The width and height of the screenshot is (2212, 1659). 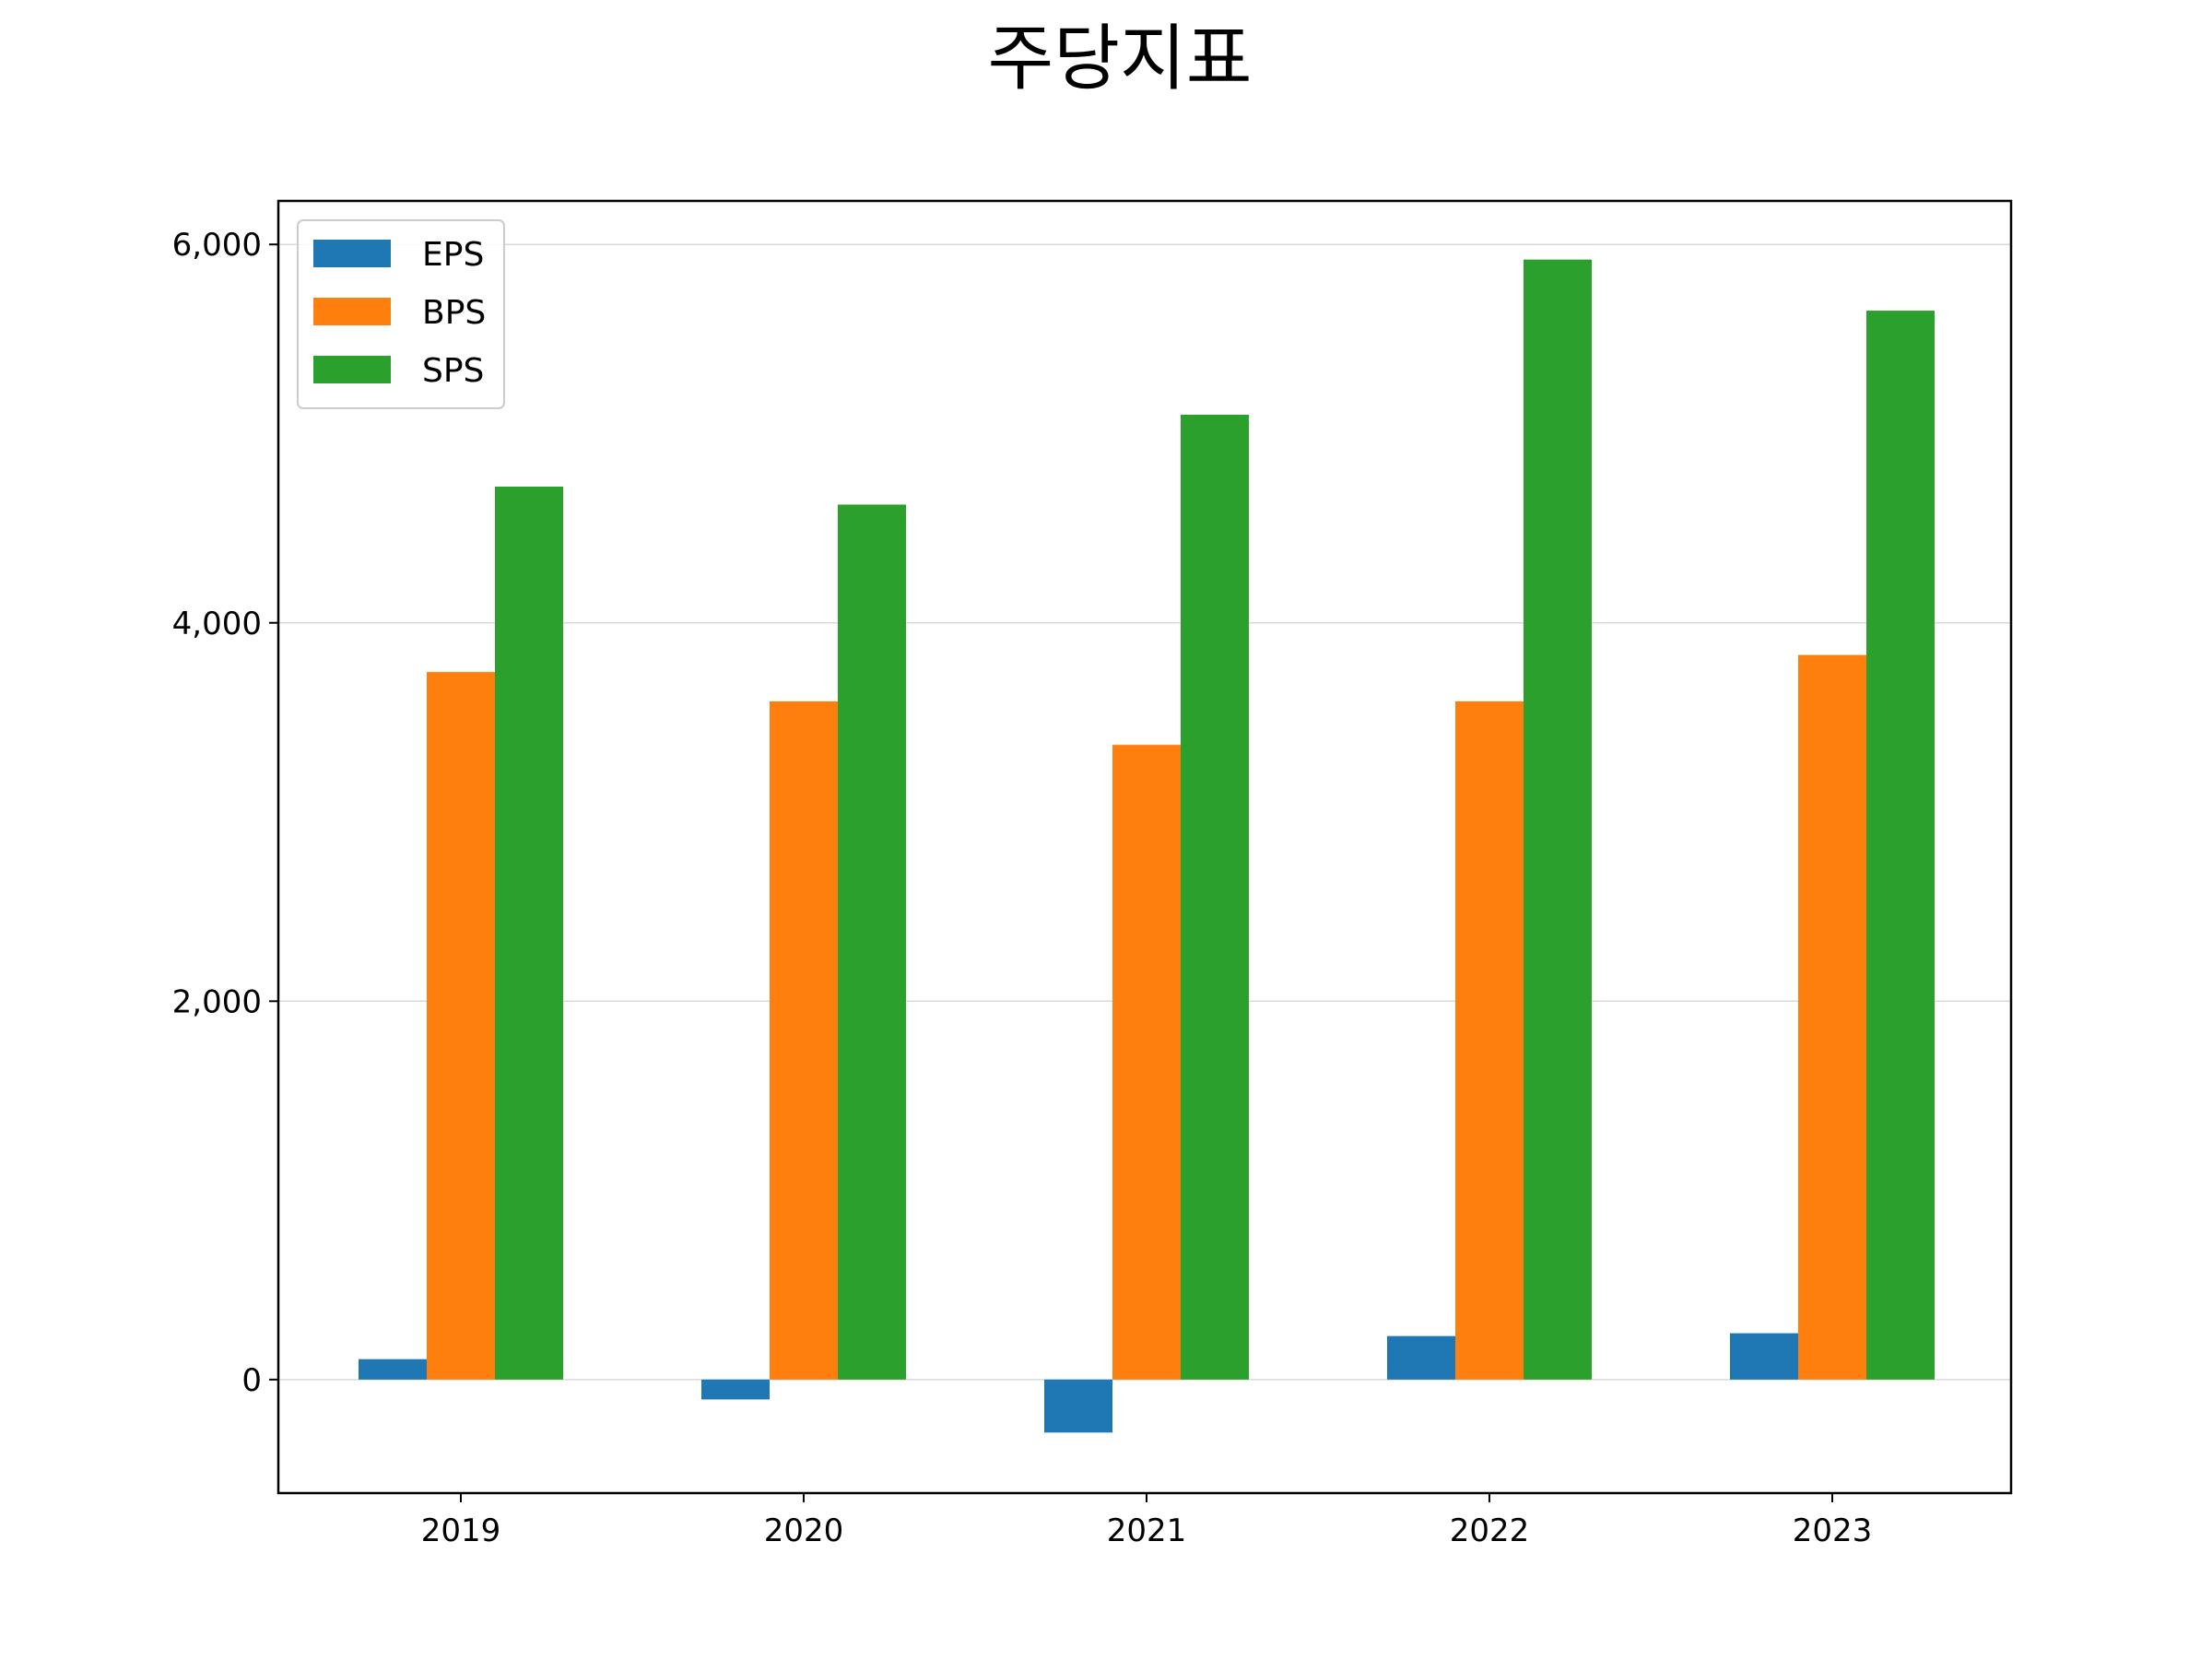 What do you see at coordinates (1558, 819) in the screenshot?
I see `bar-sps-2022` at bounding box center [1558, 819].